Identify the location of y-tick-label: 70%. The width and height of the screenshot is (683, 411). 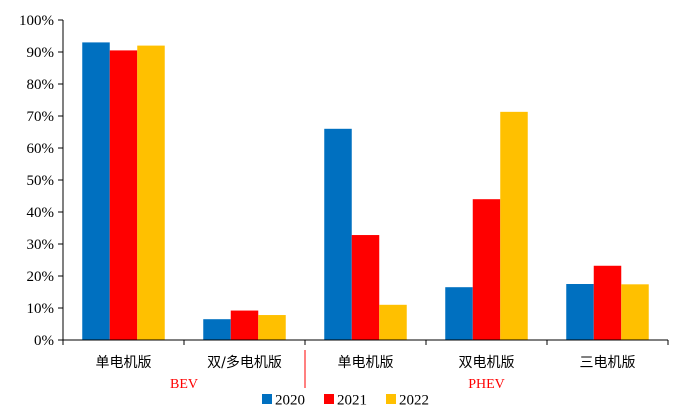
(41, 117).